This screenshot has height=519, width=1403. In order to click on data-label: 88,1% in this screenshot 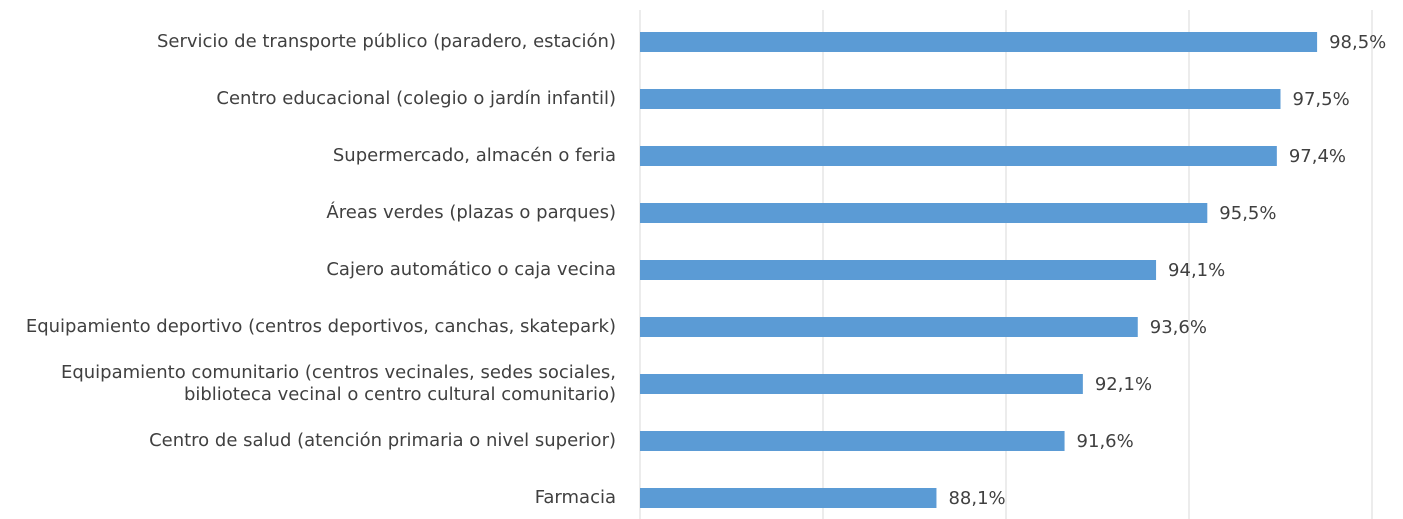, I will do `click(976, 498)`.